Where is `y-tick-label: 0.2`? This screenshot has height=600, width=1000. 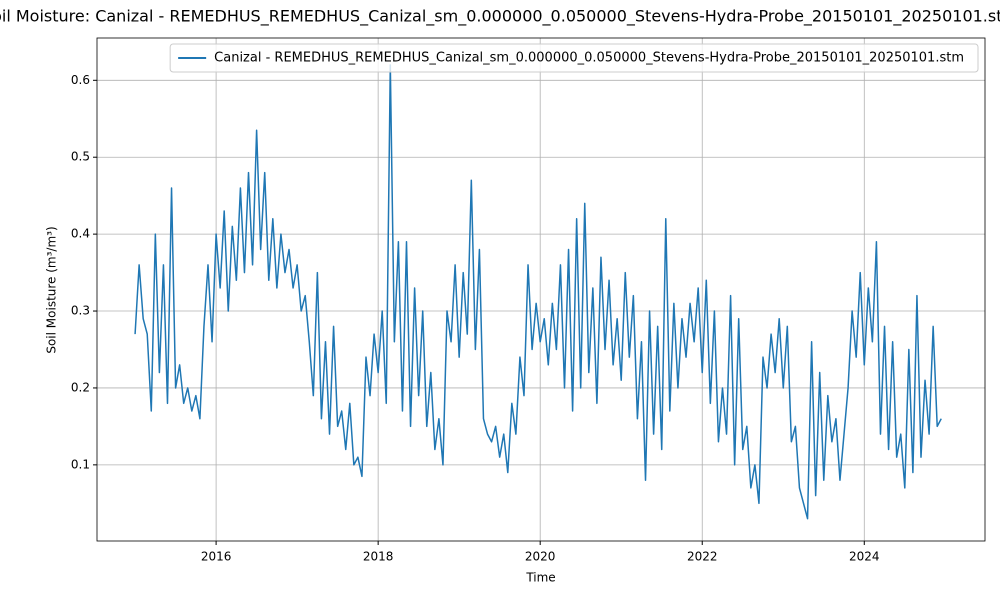 y-tick-label: 0.2 is located at coordinates (80, 387).